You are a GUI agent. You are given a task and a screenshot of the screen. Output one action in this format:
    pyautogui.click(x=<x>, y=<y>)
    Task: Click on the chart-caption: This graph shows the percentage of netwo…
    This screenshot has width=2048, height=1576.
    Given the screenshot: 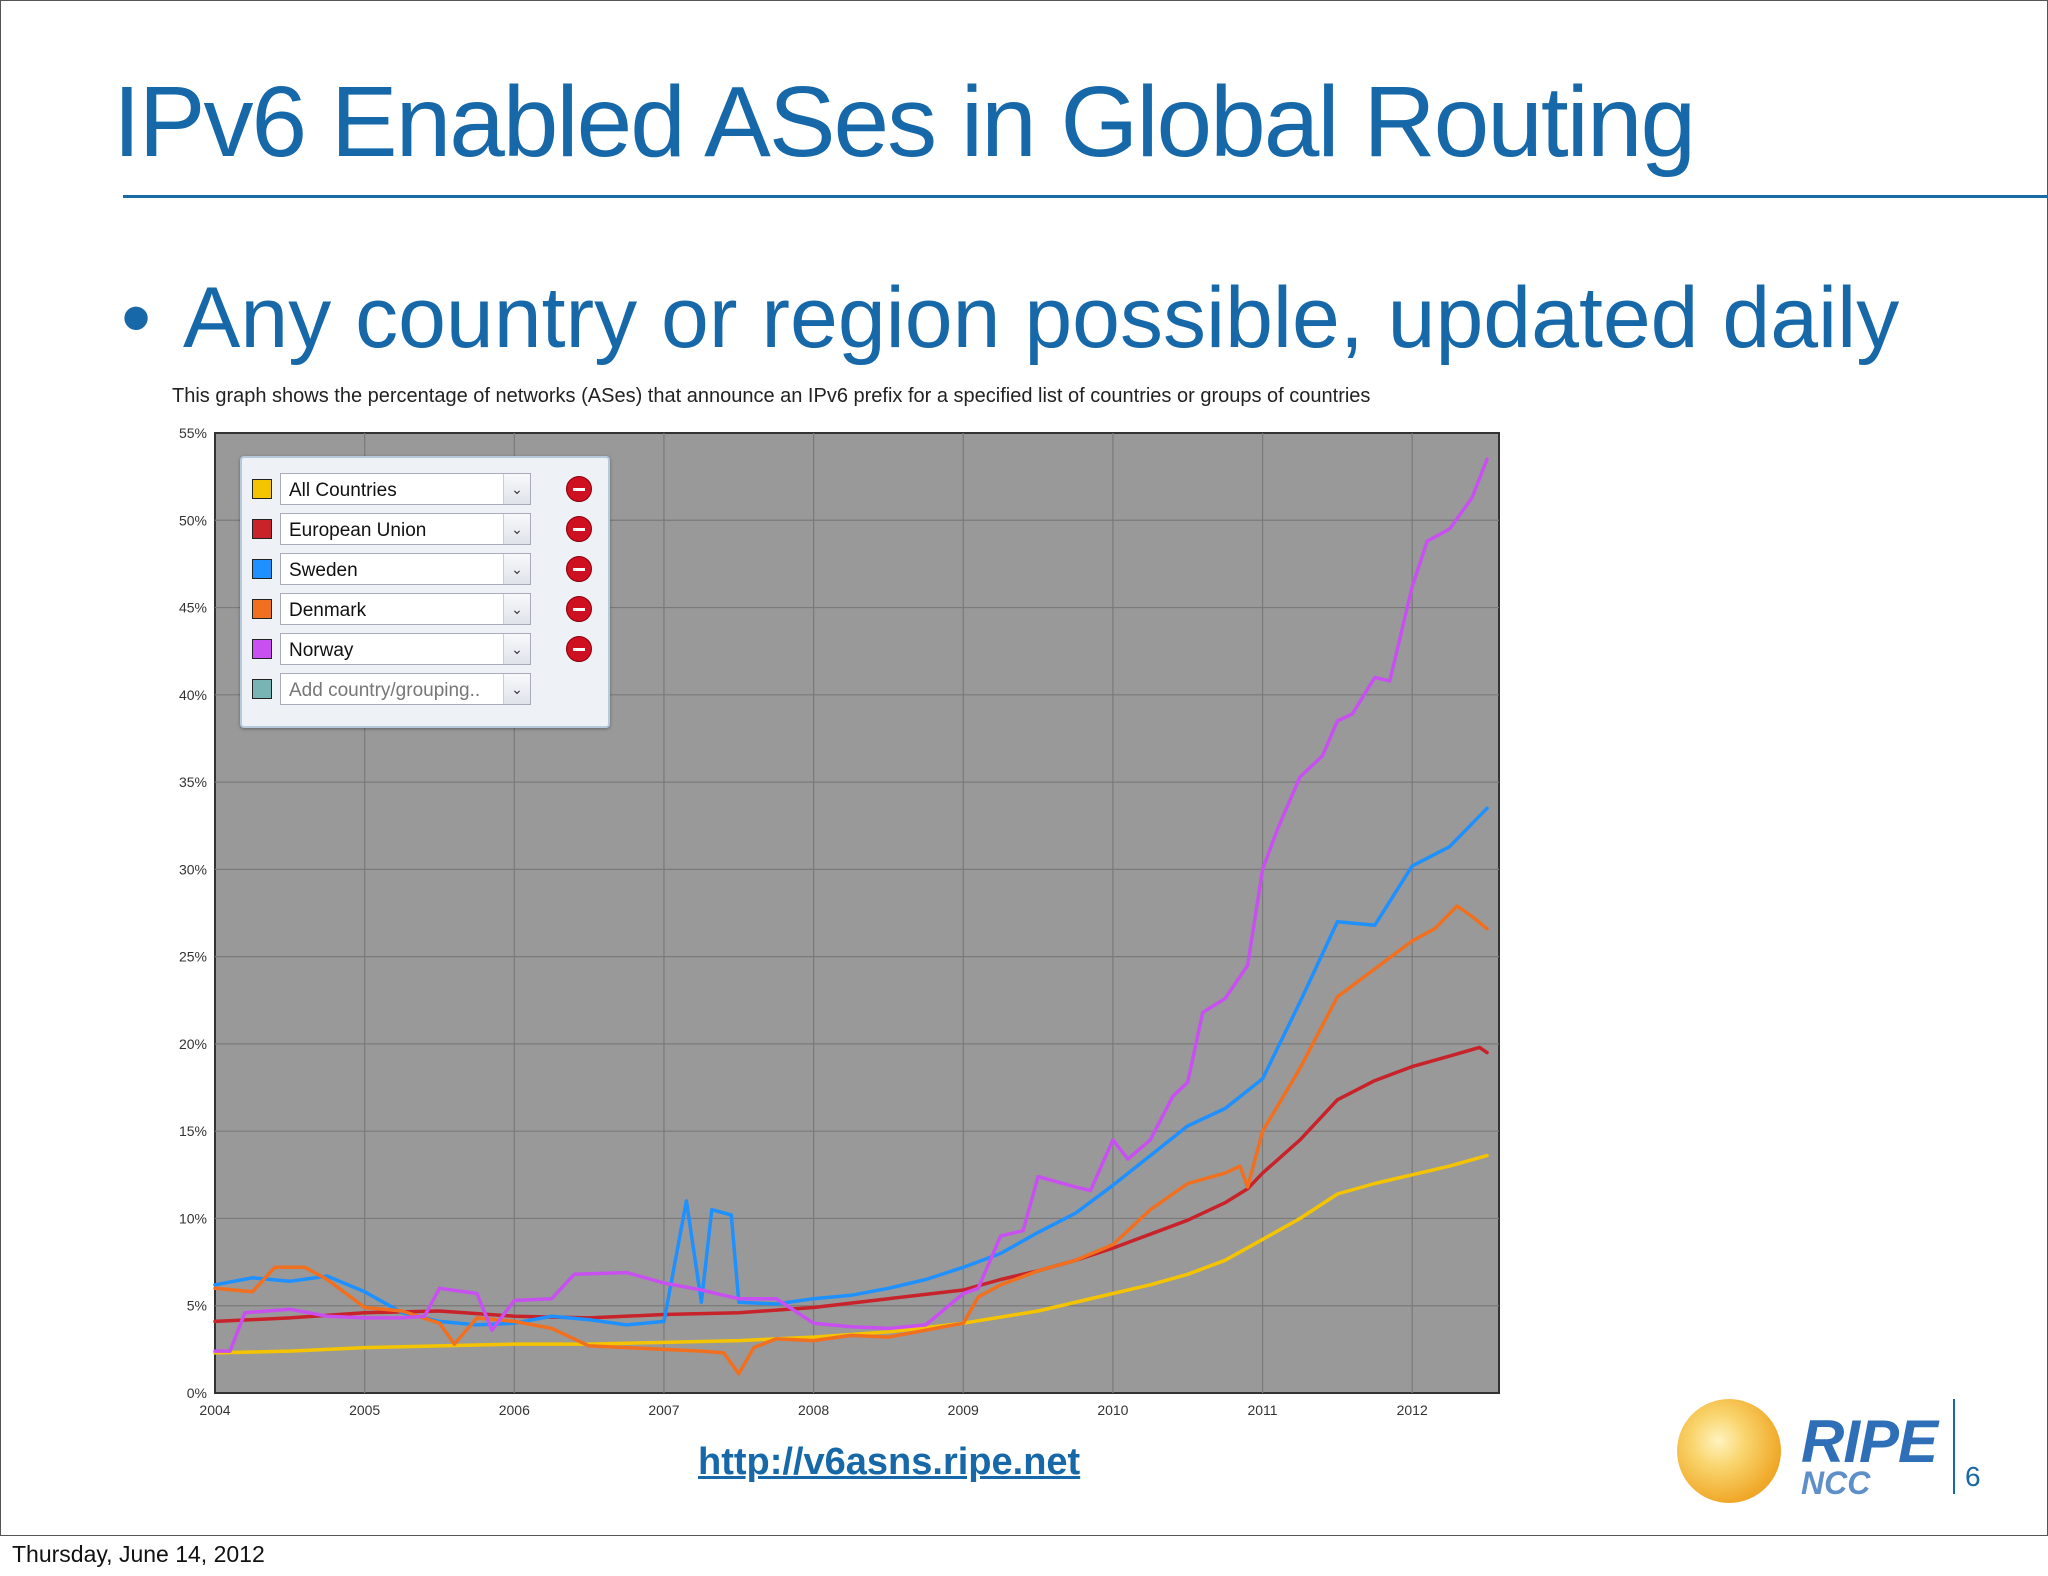 What is the action you would take?
    pyautogui.click(x=771, y=396)
    